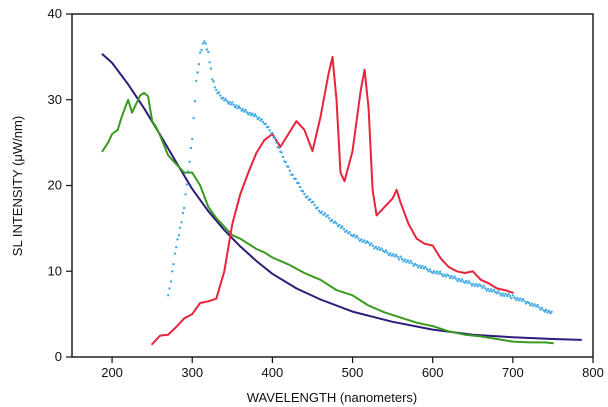 The height and width of the screenshot is (407, 608). What do you see at coordinates (192, 372) in the screenshot?
I see `x-tick-label: 300` at bounding box center [192, 372].